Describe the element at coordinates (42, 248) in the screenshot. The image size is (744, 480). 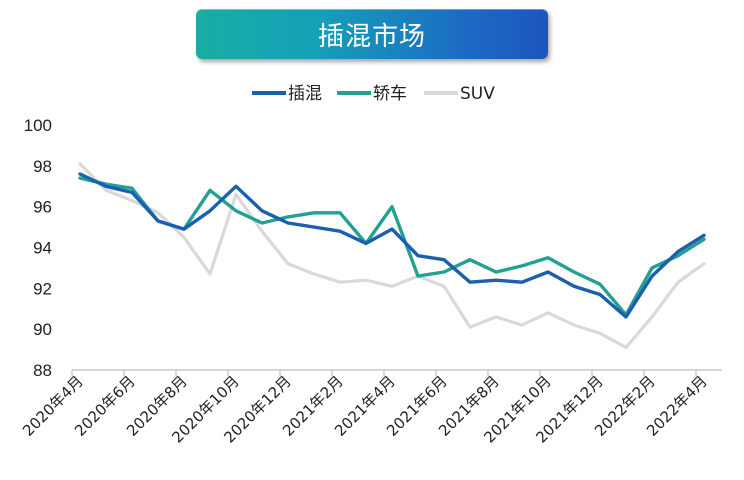
I see `y-tick-label: 94` at that location.